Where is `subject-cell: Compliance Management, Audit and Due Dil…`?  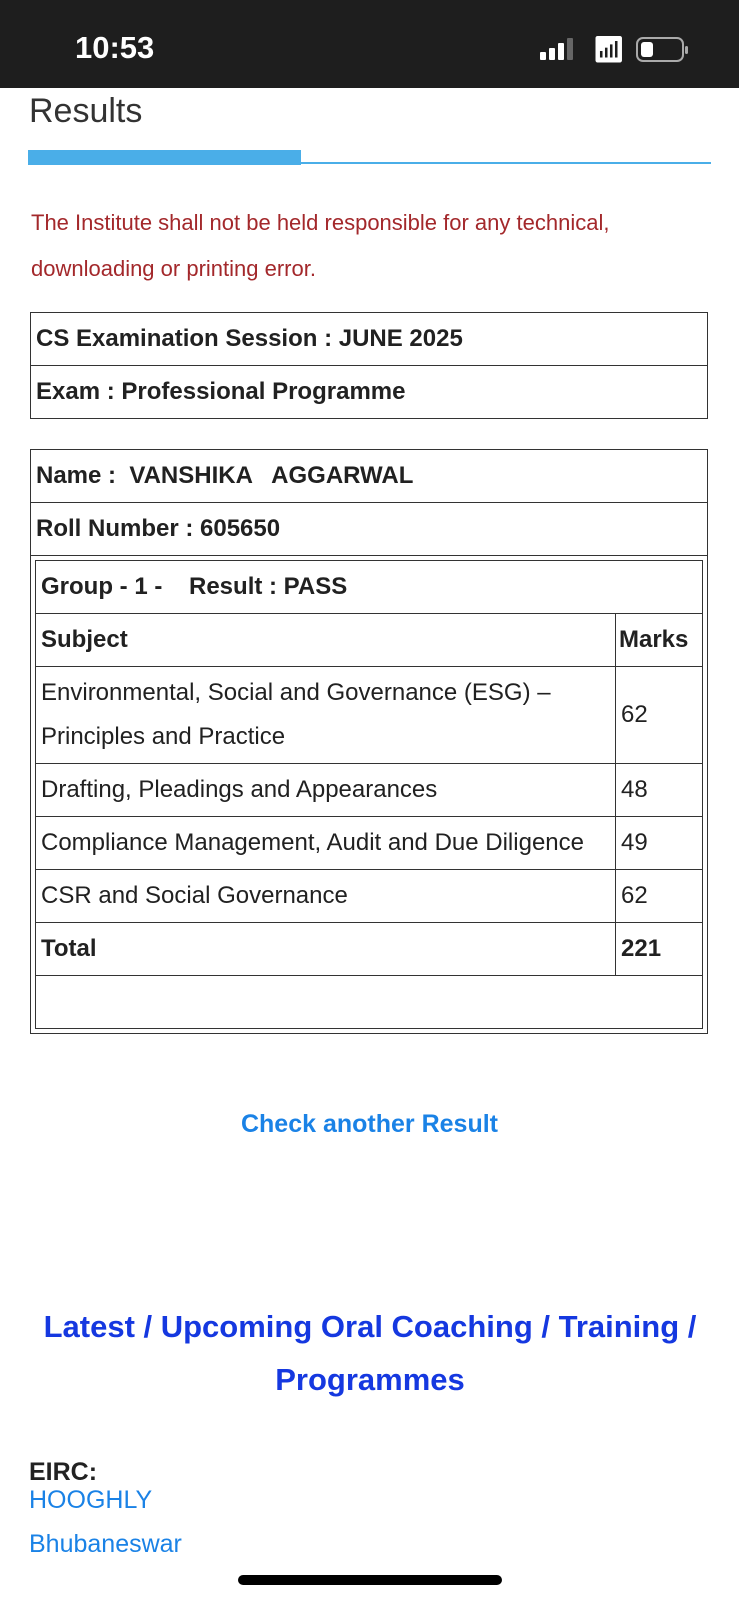
subject-cell: Compliance Management, Audit and Due Dil… is located at coordinates (325, 843).